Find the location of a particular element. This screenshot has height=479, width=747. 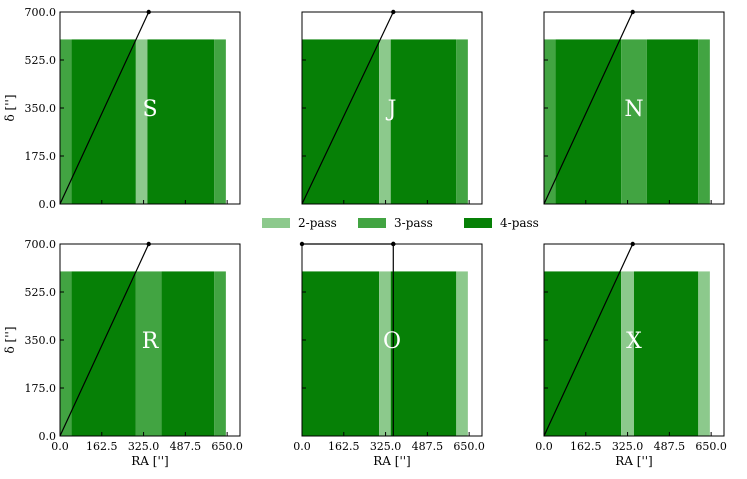

legend-item-4-pass: 4-pass is located at coordinates (501, 223).